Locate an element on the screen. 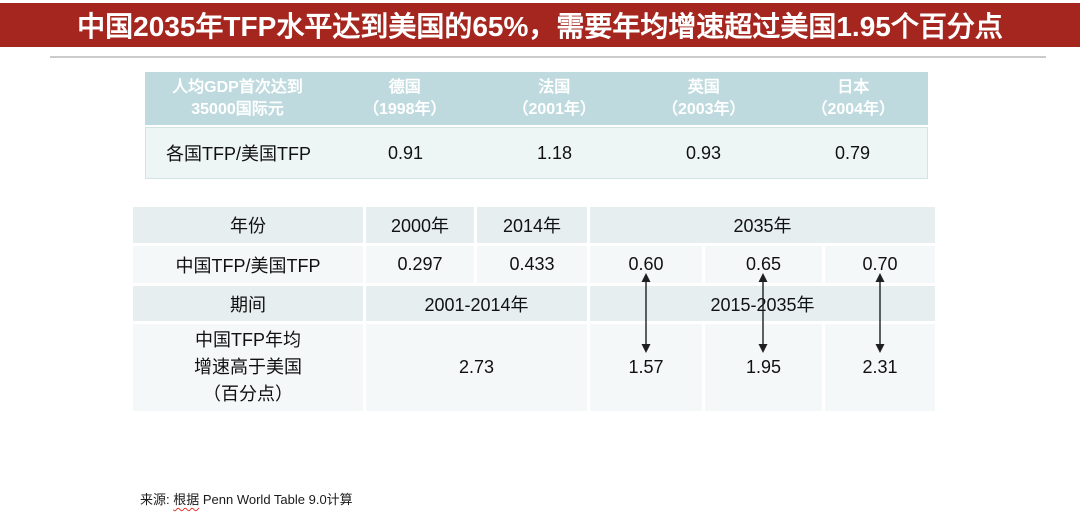  year-2035: 2035年 is located at coordinates (762, 225).